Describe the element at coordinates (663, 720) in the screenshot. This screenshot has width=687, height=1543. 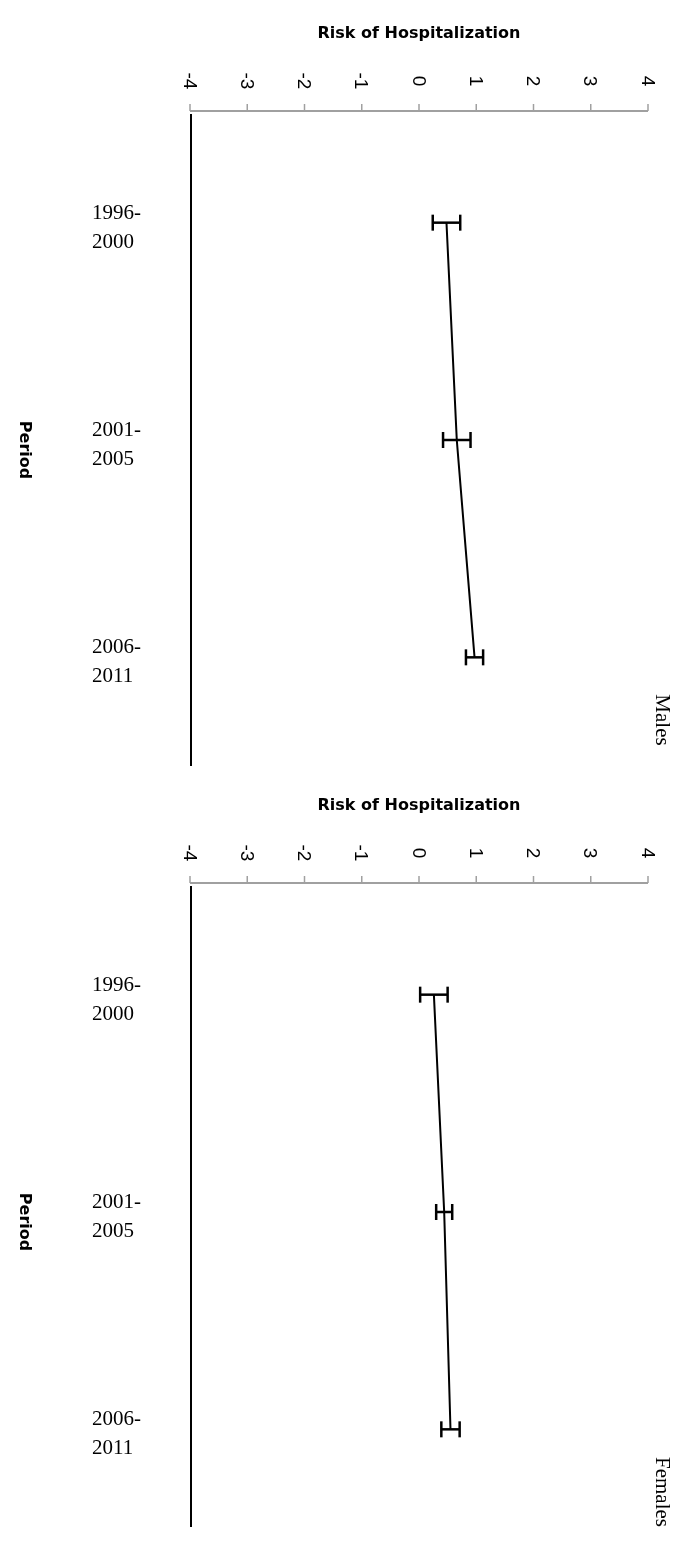
I see `text: Males` at that location.